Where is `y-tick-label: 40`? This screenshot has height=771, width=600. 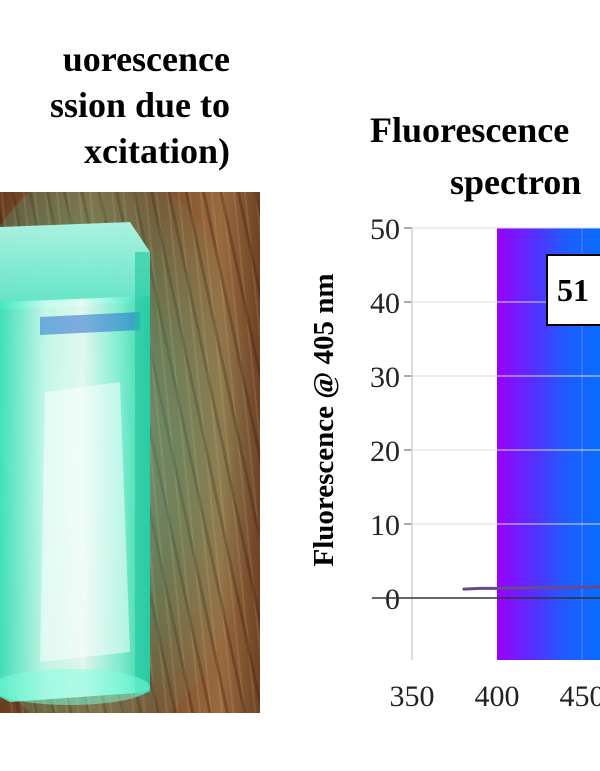 y-tick-label: 40 is located at coordinates (385, 303).